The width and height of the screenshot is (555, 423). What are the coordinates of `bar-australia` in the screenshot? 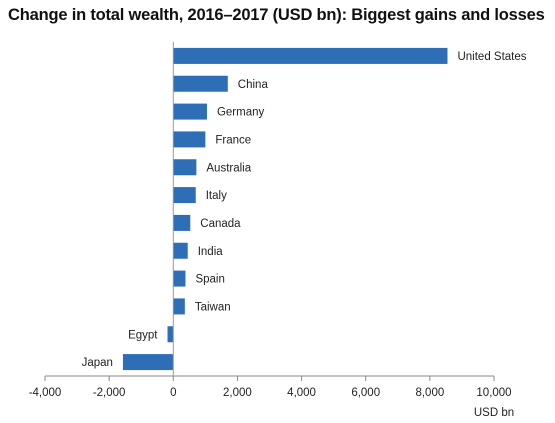 It's located at (185, 167).